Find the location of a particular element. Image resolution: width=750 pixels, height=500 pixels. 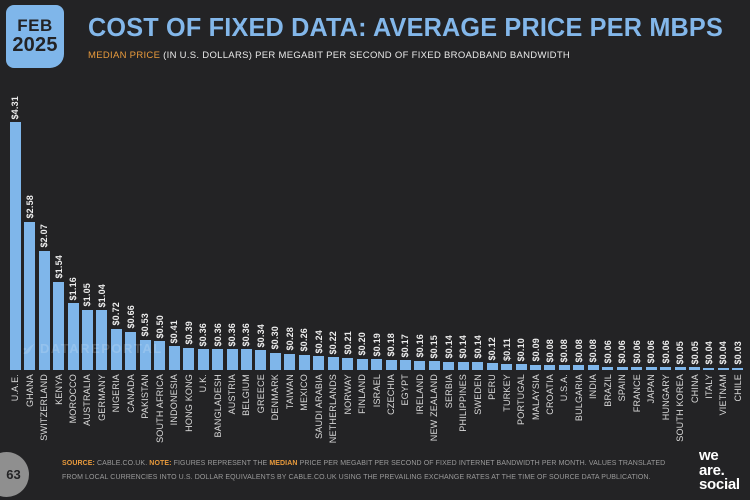

date-badge-year: 2025 is located at coordinates (35, 44).